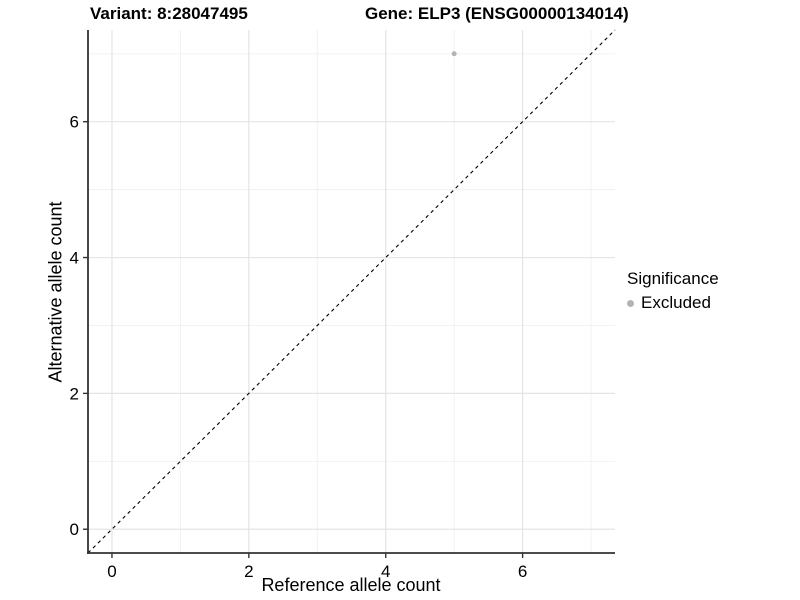 Image resolution: width=800 pixels, height=600 pixels. Describe the element at coordinates (74, 393) in the screenshot. I see `y-tick-label: 2` at that location.